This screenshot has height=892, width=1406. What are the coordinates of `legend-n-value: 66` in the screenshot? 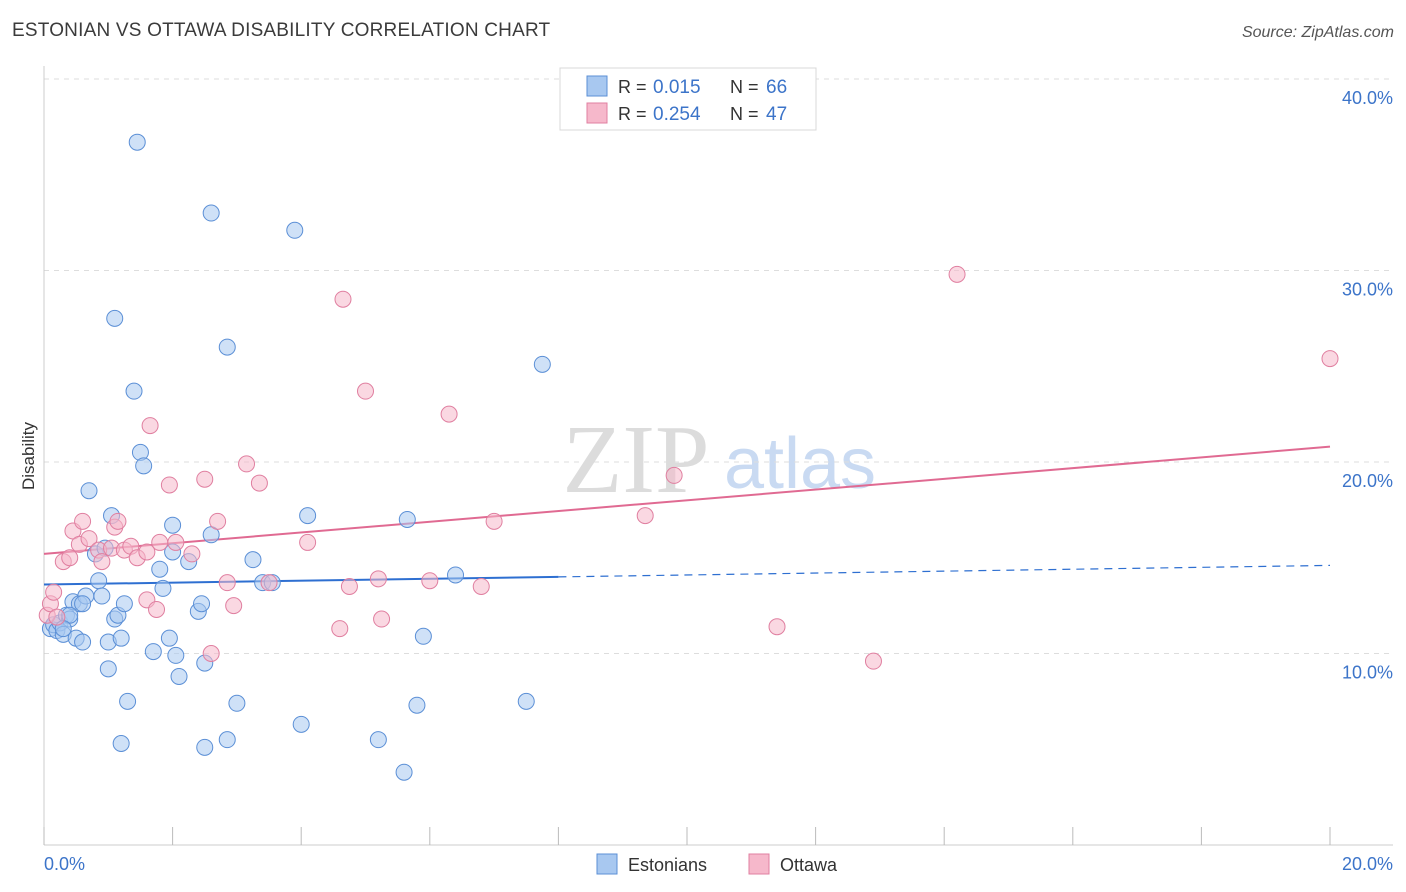 It's located at (776, 87).